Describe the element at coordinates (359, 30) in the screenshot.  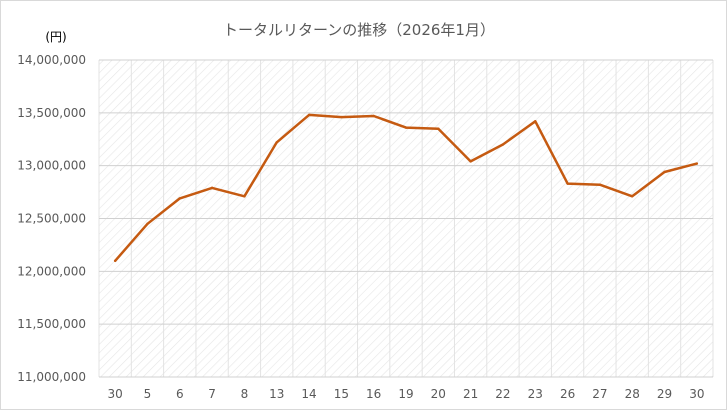
I see `chart-title: トータルリターンの推移（2026年1月）` at that location.